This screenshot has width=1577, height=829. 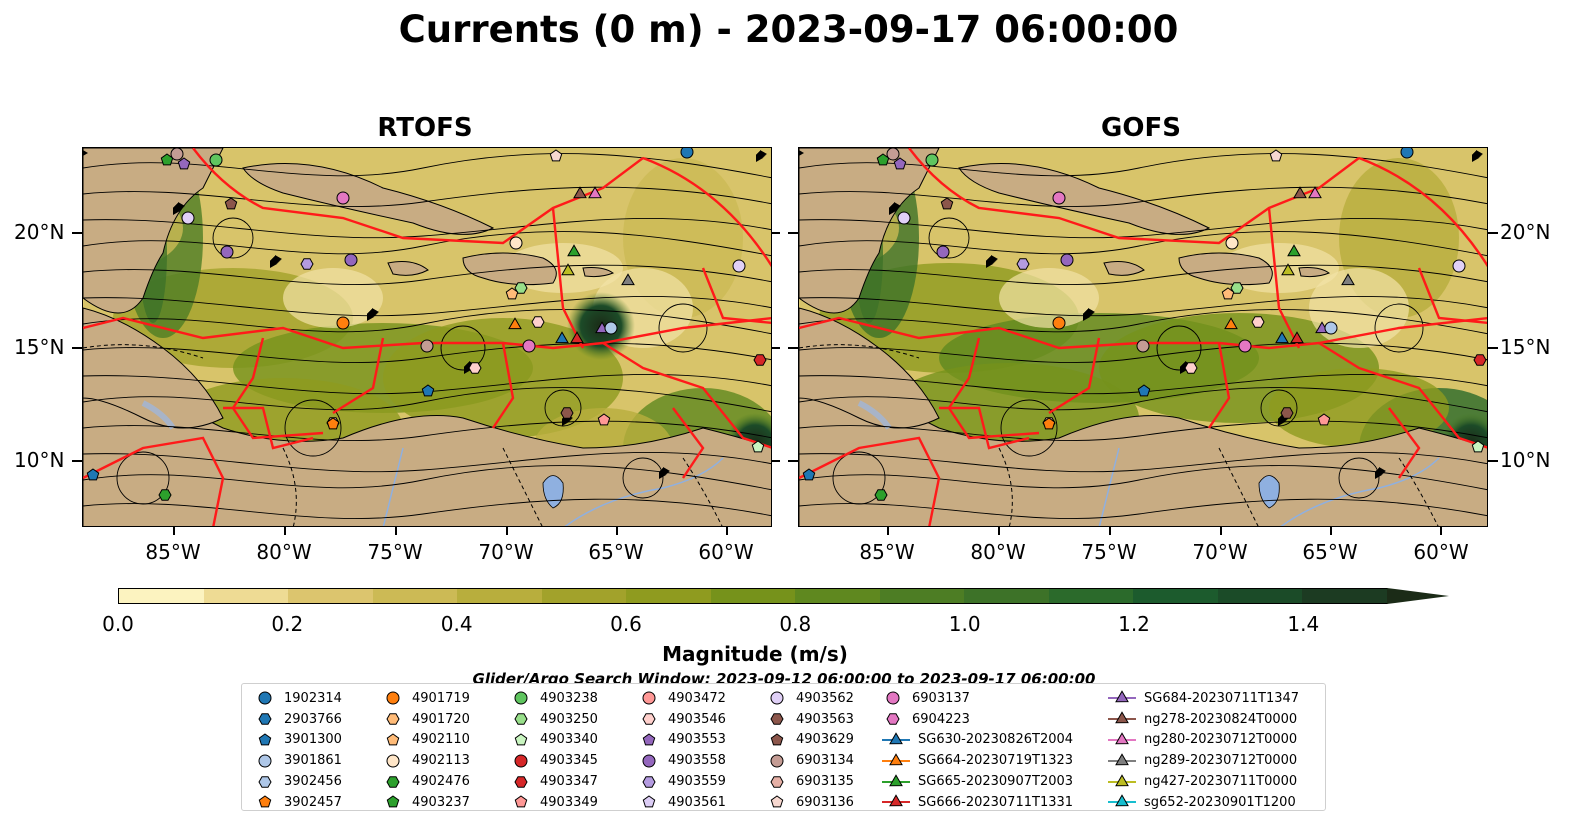 What do you see at coordinates (1124, 268) in the screenshot?
I see `land-jamaica` at bounding box center [1124, 268].